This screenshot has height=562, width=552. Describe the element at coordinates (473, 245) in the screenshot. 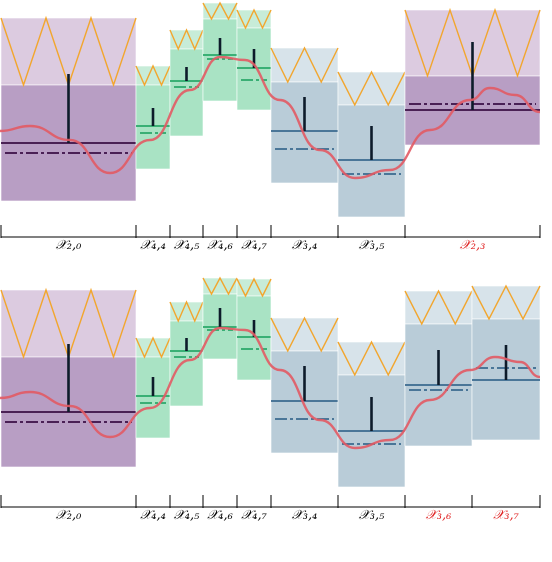

I see `segment-label: 𝒳₂,₃` at that location.